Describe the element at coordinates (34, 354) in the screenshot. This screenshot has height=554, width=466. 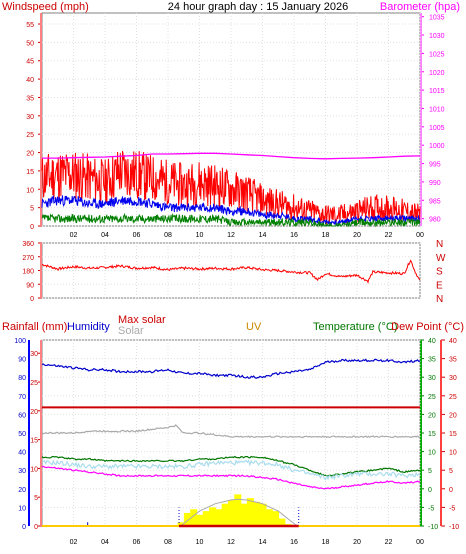
I see `rain-tick-label: 30` at that location.